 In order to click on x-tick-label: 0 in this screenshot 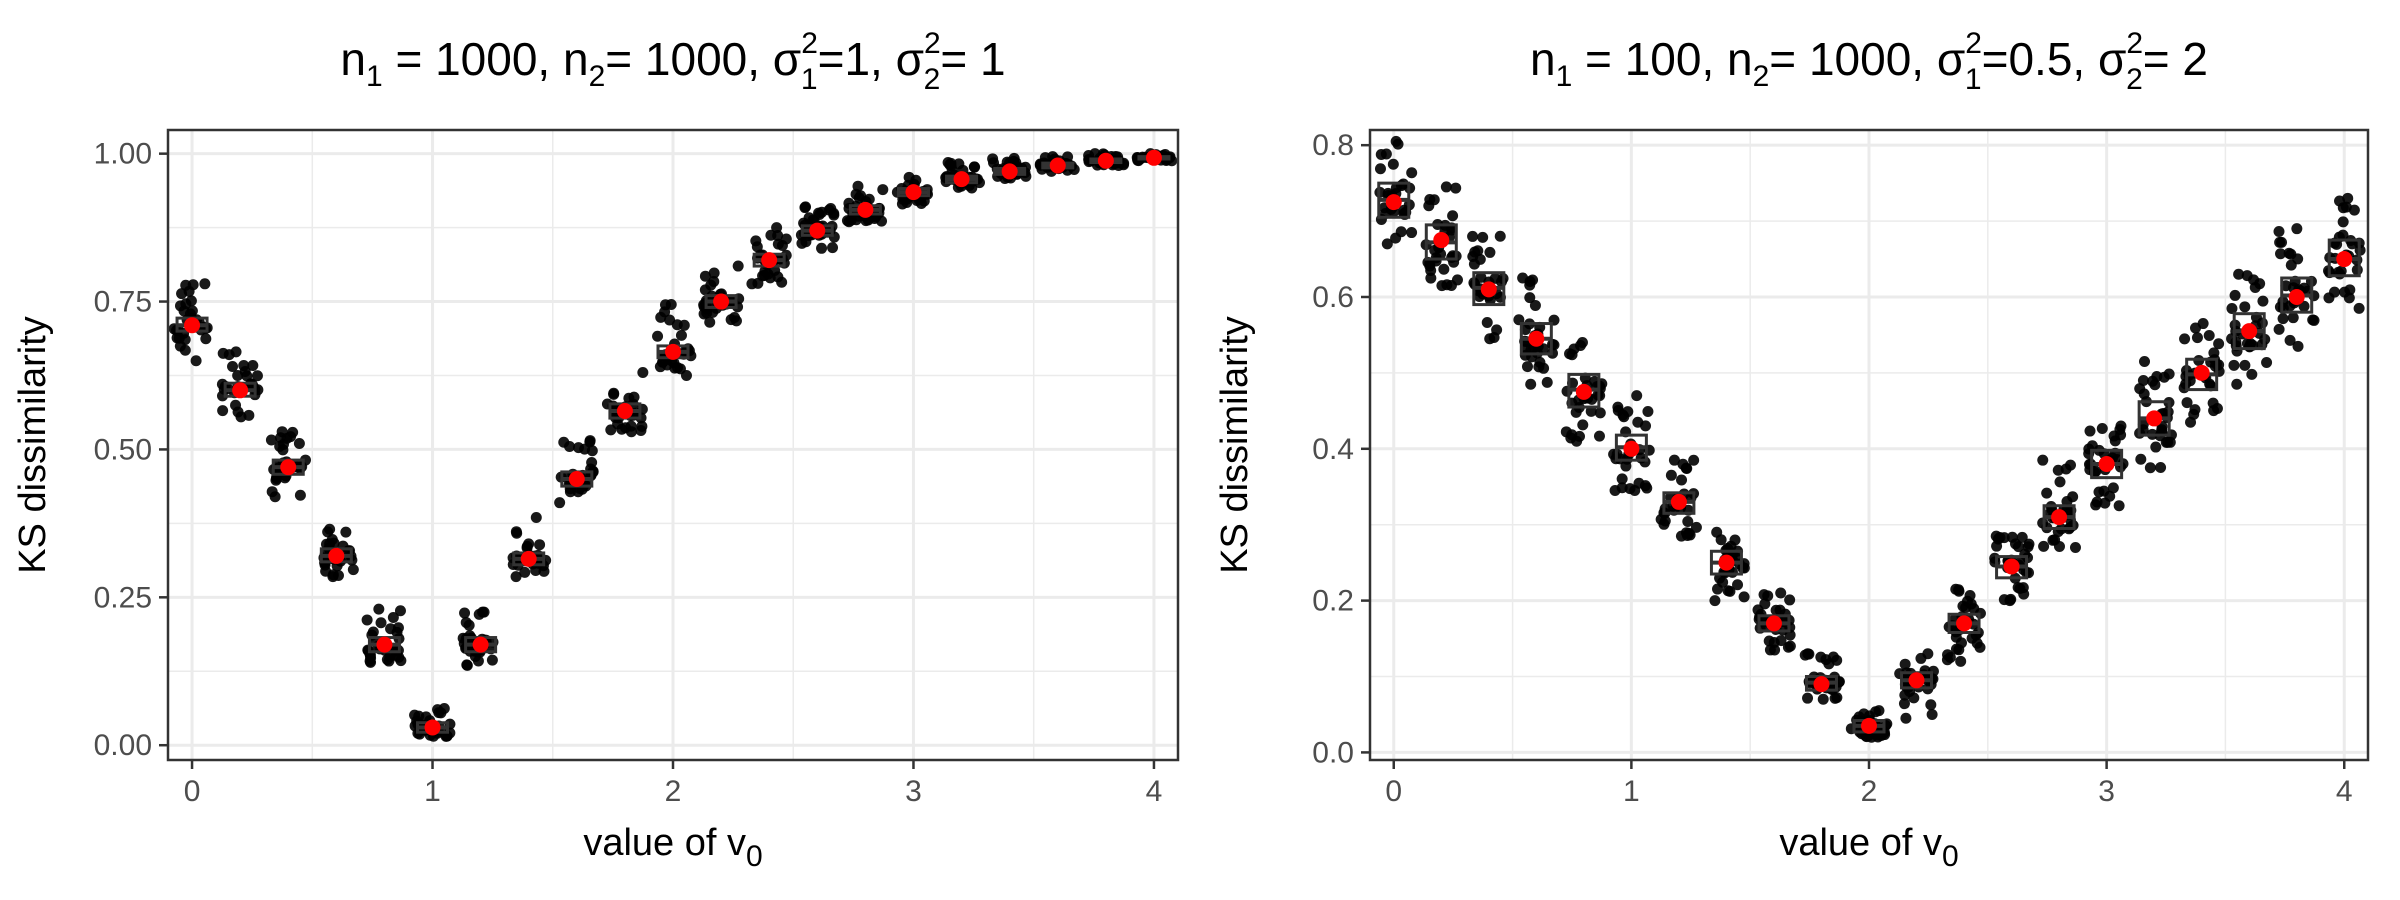, I will do `click(192, 791)`.